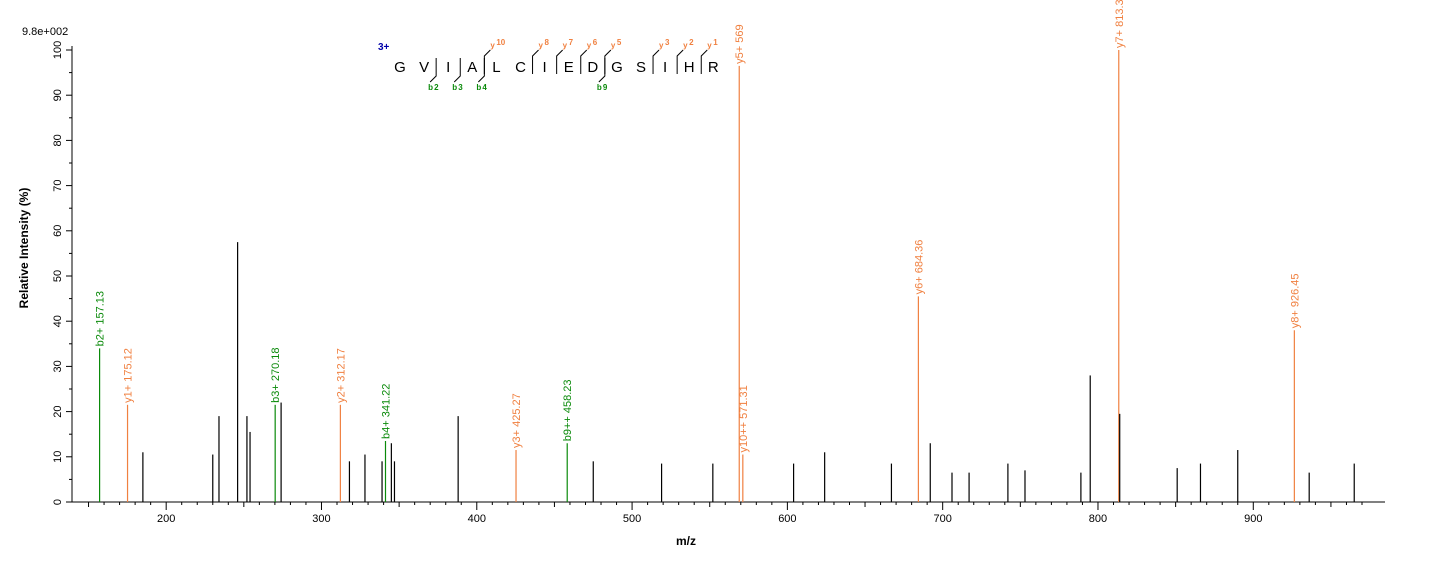  I want to click on peak-label: y5+ 569, so click(740, 43).